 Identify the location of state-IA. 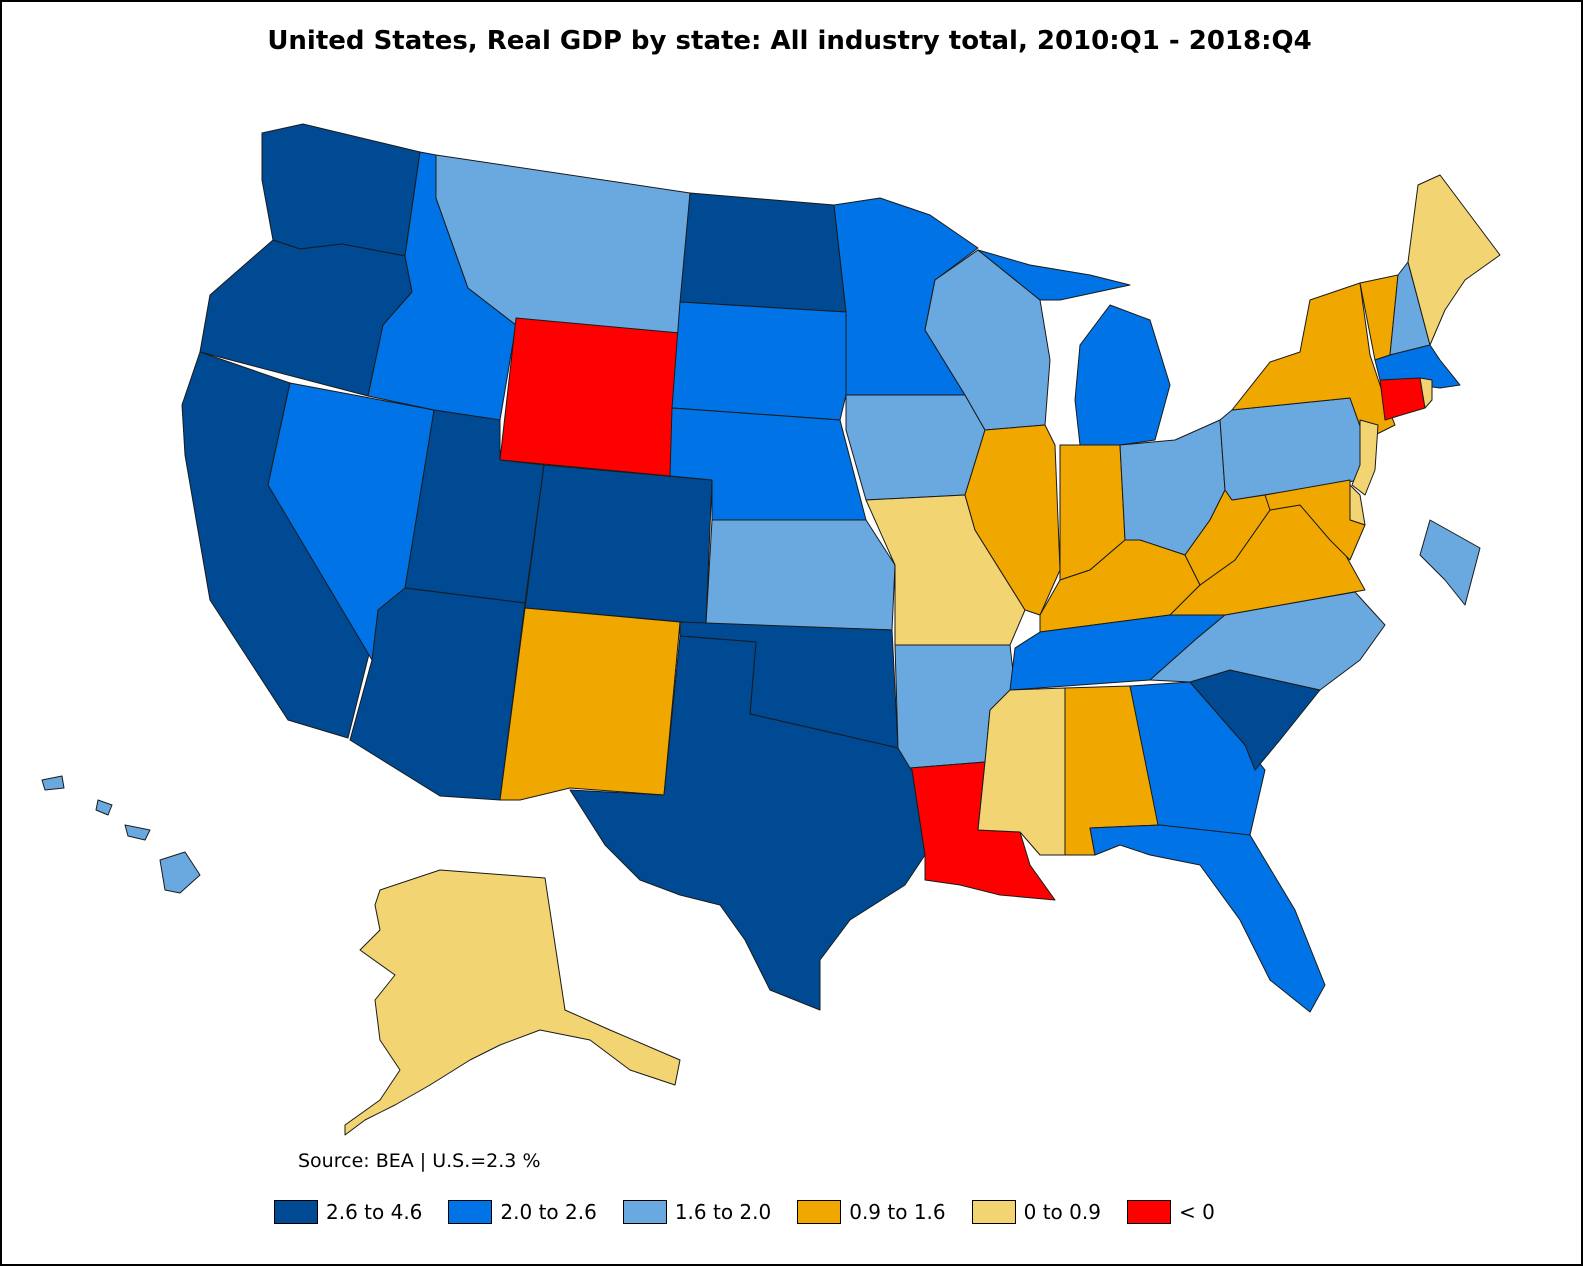
(915, 447).